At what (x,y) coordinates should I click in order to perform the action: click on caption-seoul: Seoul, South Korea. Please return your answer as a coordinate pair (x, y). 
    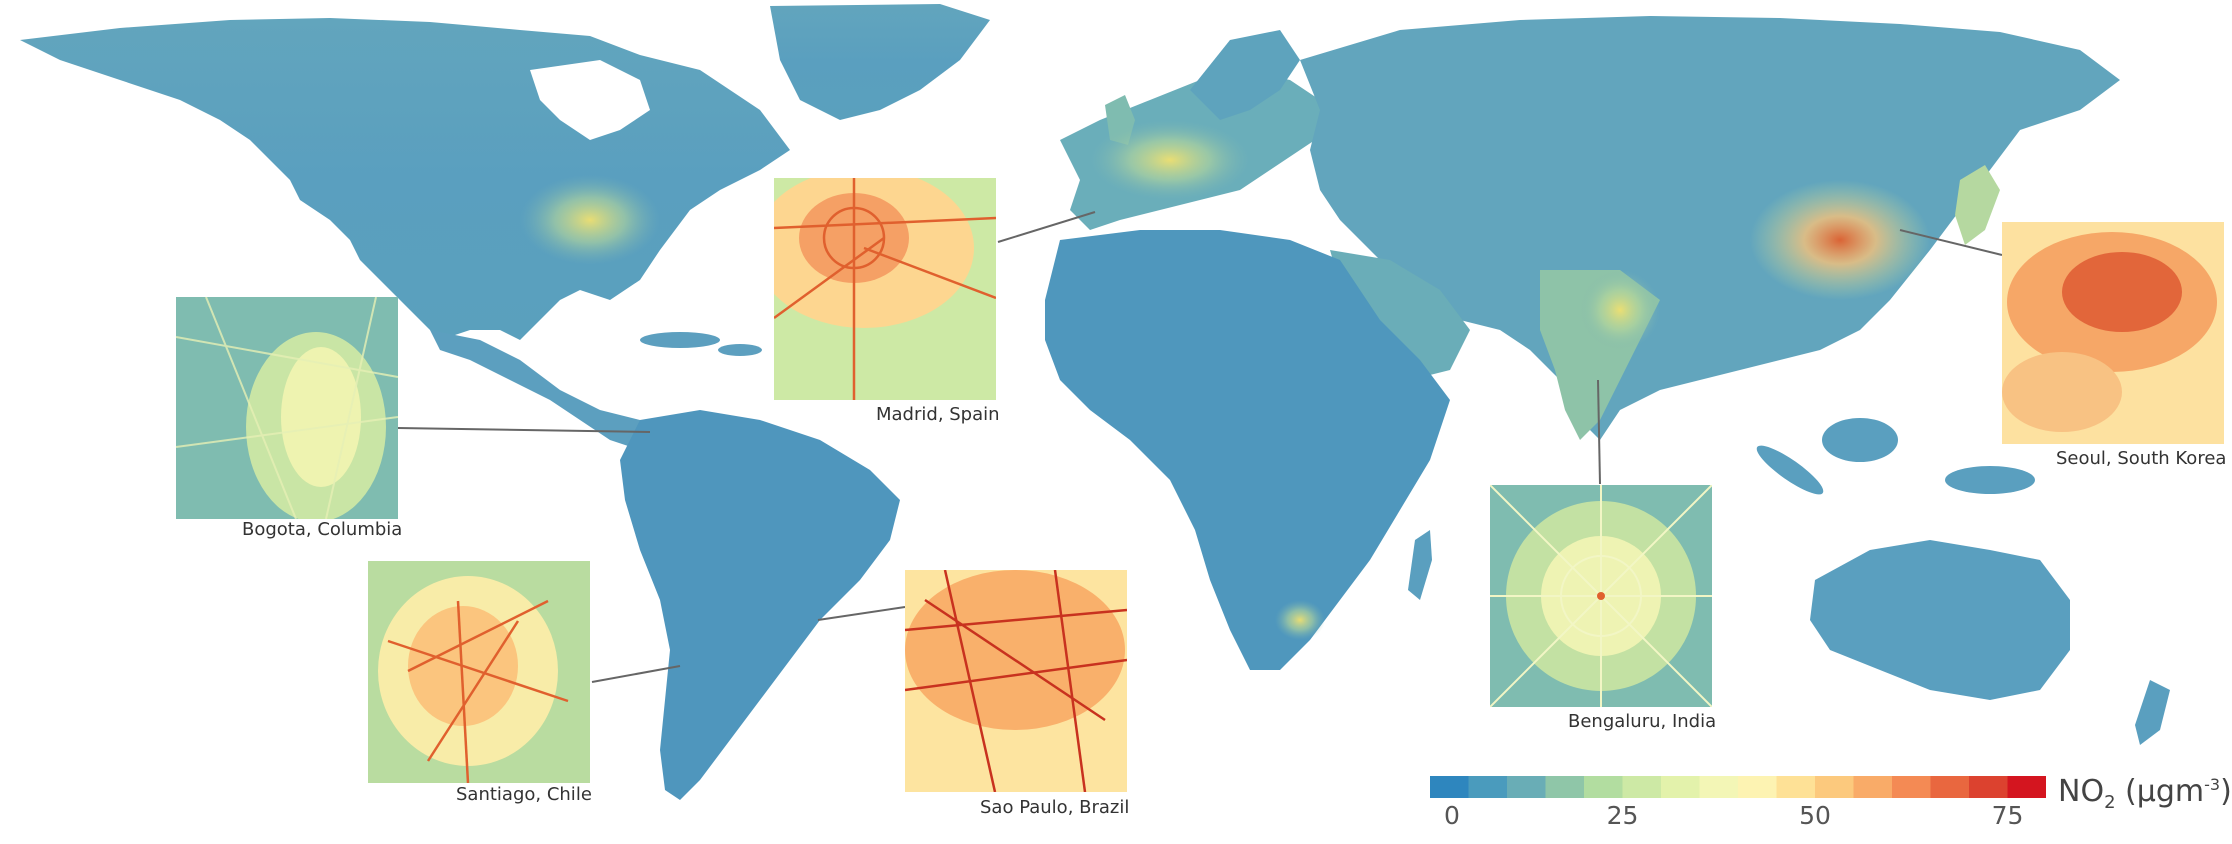
    Looking at the image, I should click on (2141, 458).